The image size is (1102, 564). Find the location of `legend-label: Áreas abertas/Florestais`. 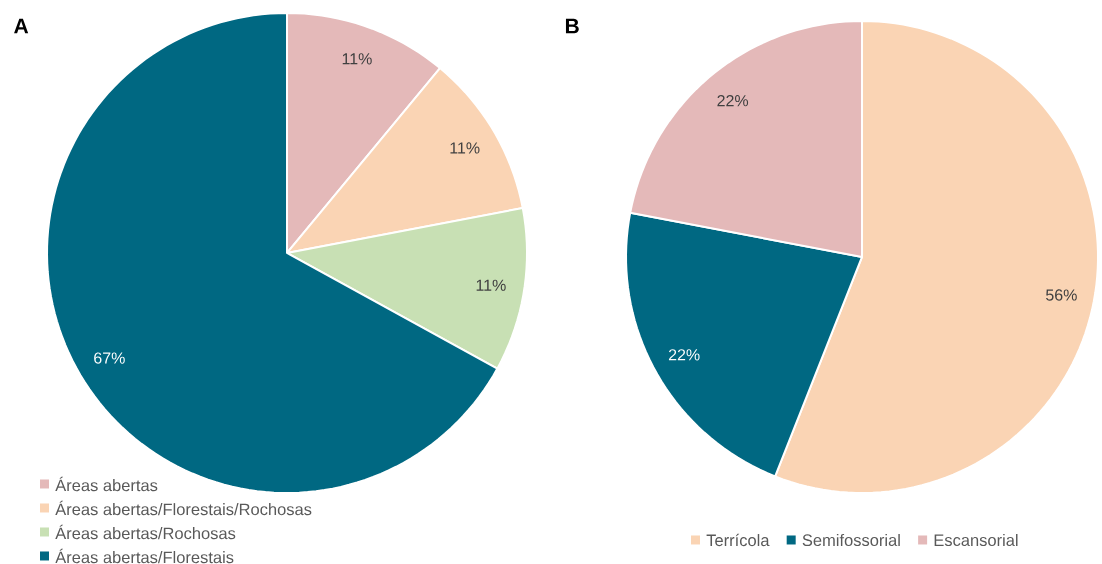

legend-label: Áreas abertas/Florestais is located at coordinates (144, 556).